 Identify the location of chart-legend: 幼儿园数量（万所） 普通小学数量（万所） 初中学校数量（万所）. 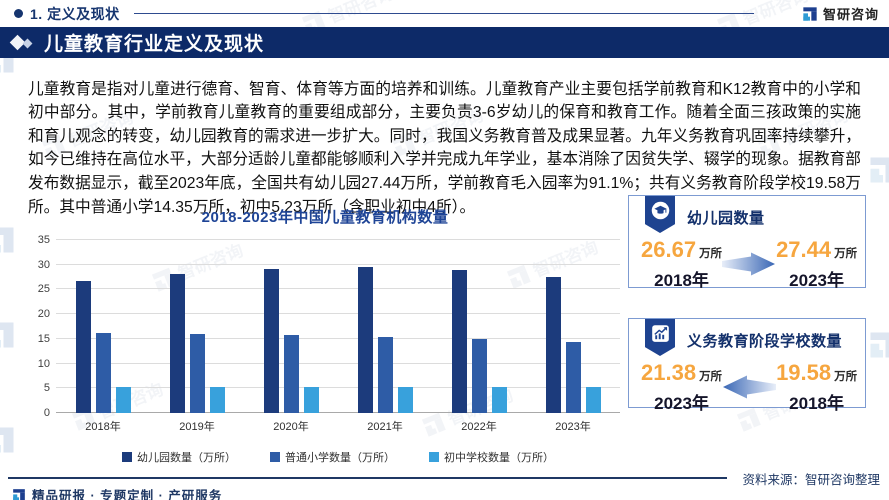
(338, 457).